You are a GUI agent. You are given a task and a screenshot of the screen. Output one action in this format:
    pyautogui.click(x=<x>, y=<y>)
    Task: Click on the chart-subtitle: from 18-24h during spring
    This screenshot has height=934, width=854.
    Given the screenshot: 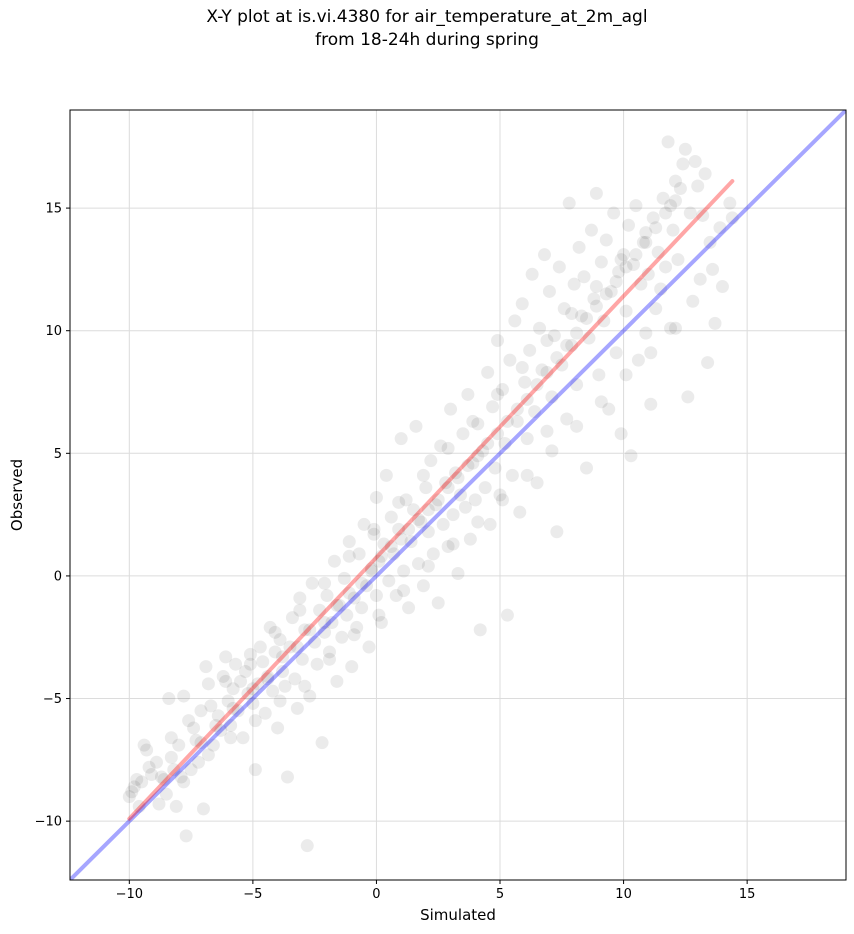 What is the action you would take?
    pyautogui.click(x=427, y=40)
    